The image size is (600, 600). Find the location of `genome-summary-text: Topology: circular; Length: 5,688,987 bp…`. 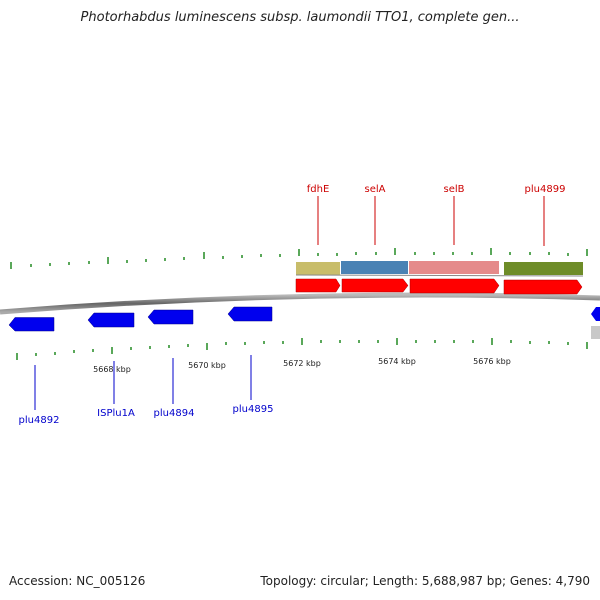

genome-summary-text: Topology: circular; Length: 5,688,987 bp… is located at coordinates (425, 581).